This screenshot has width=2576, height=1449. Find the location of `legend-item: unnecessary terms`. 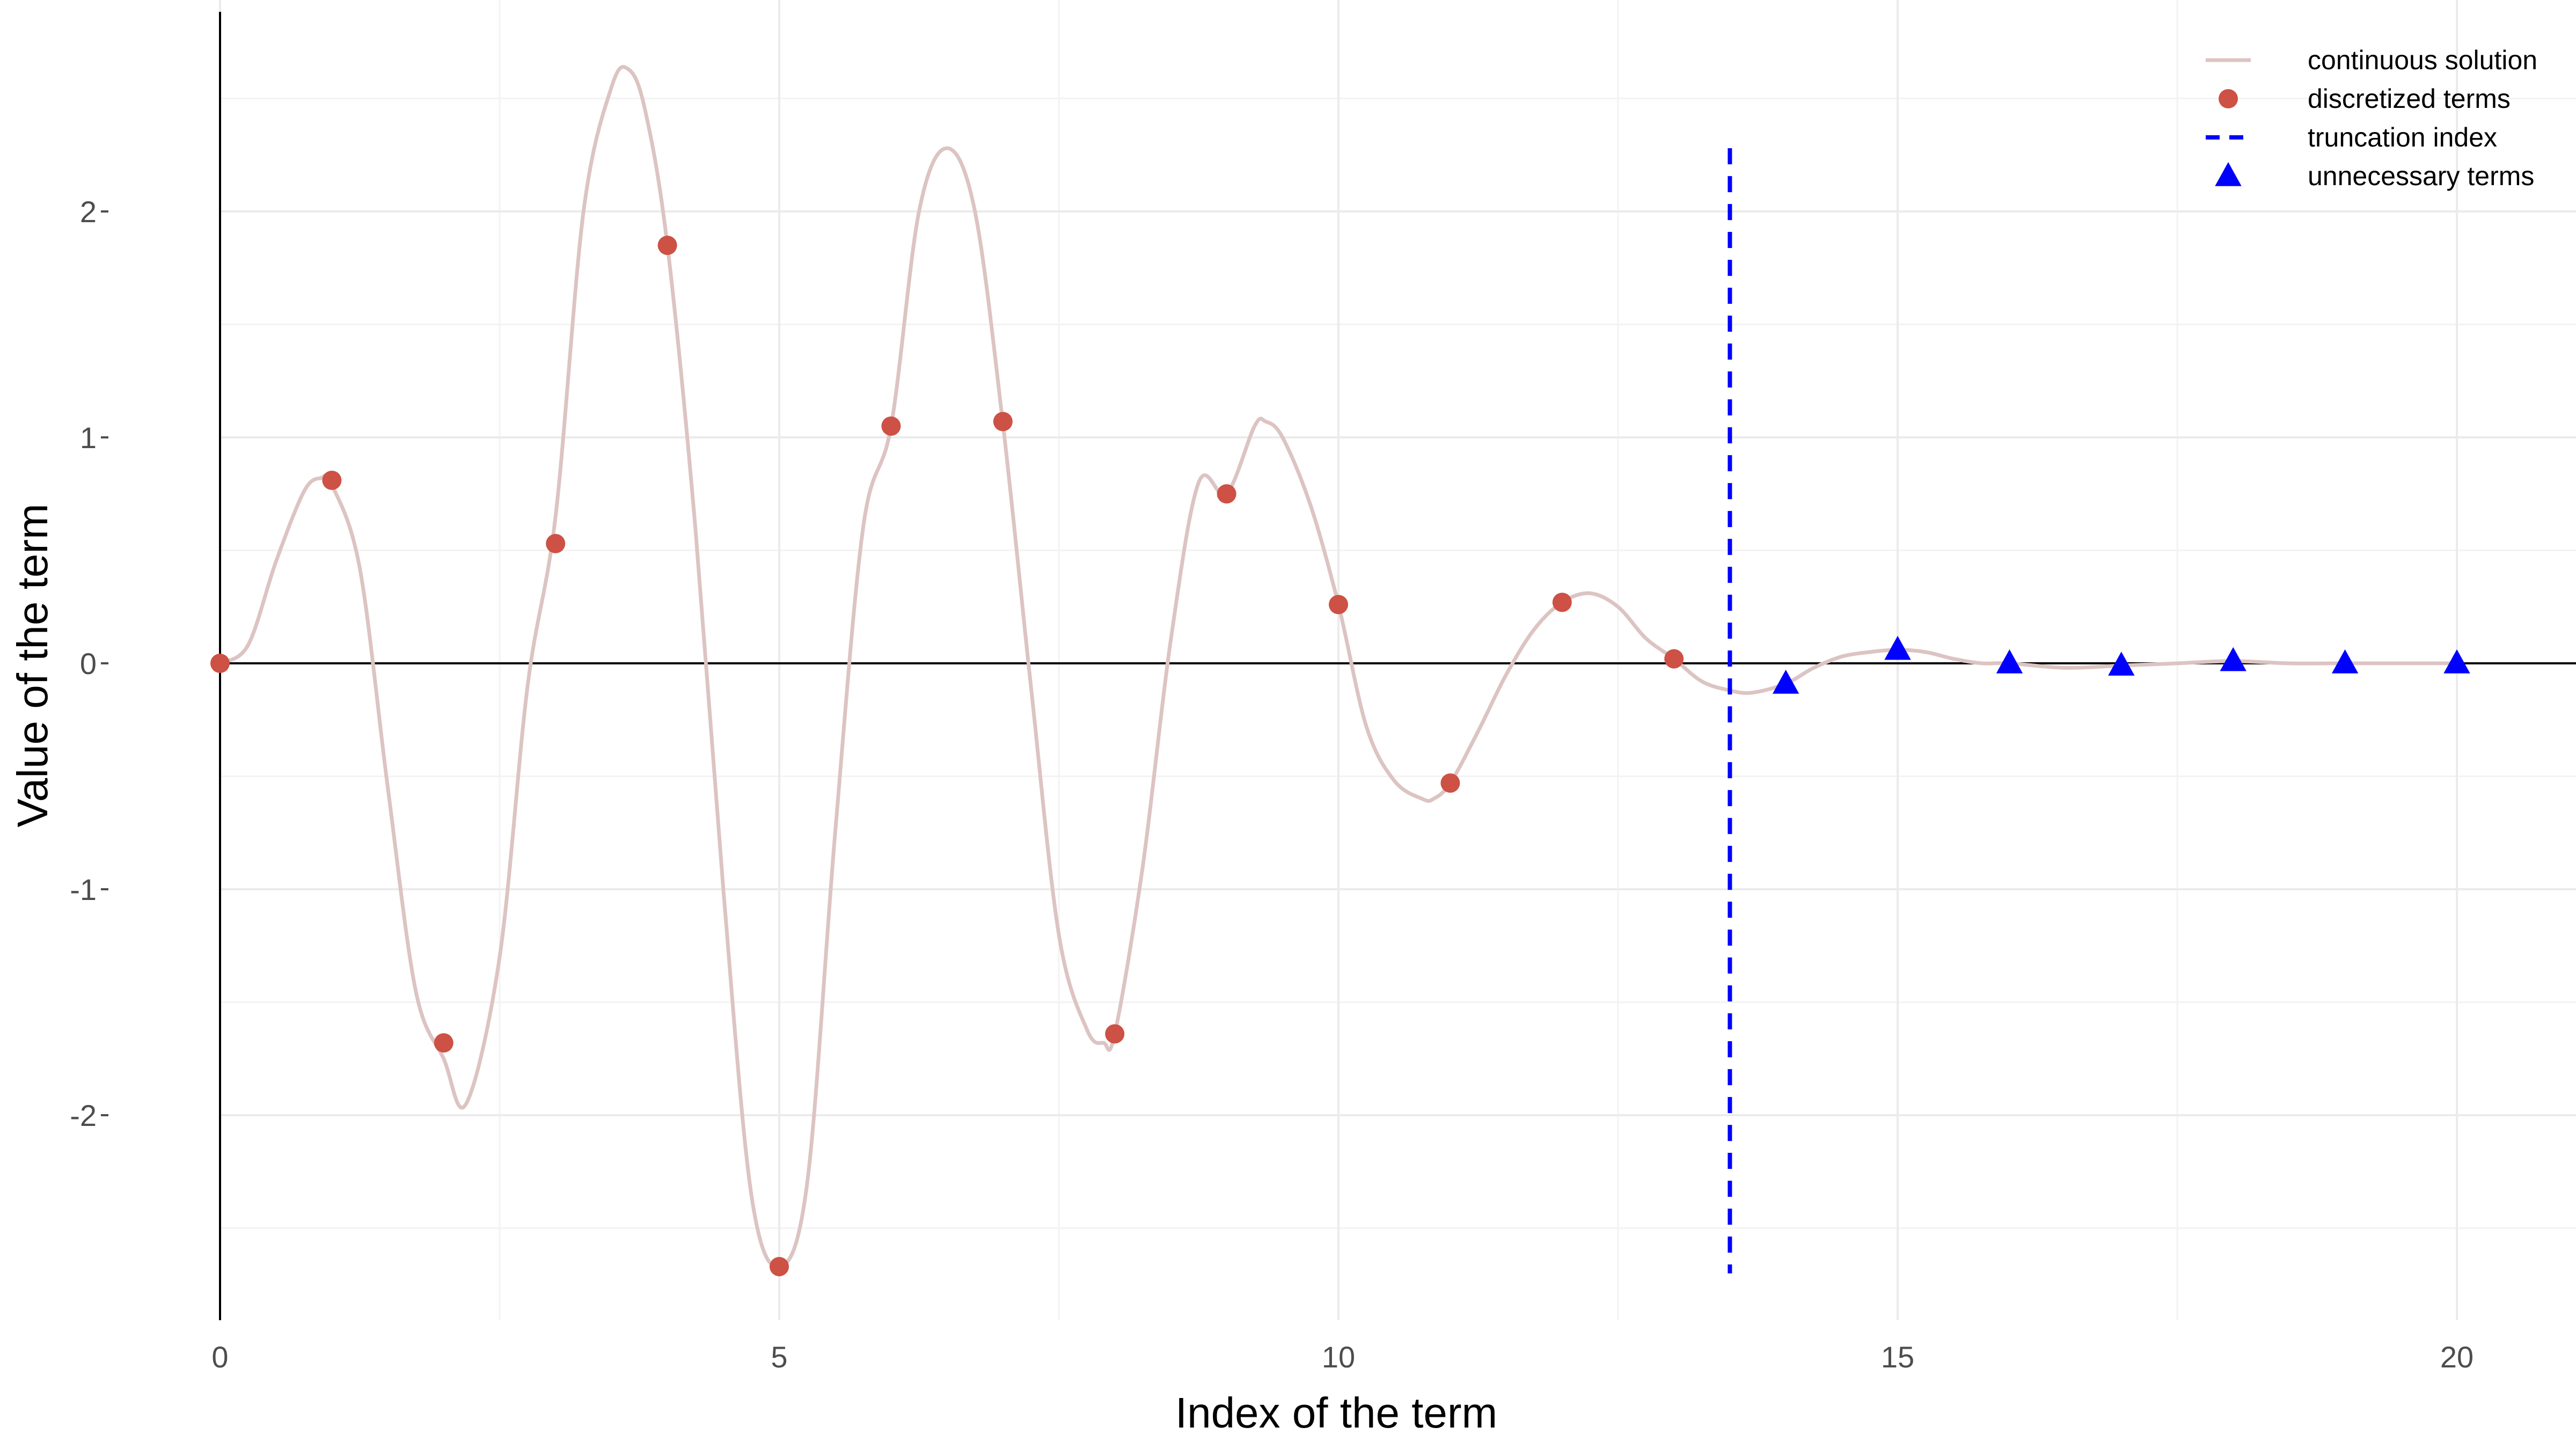

legend-item: unnecessary terms is located at coordinates (2374, 176).